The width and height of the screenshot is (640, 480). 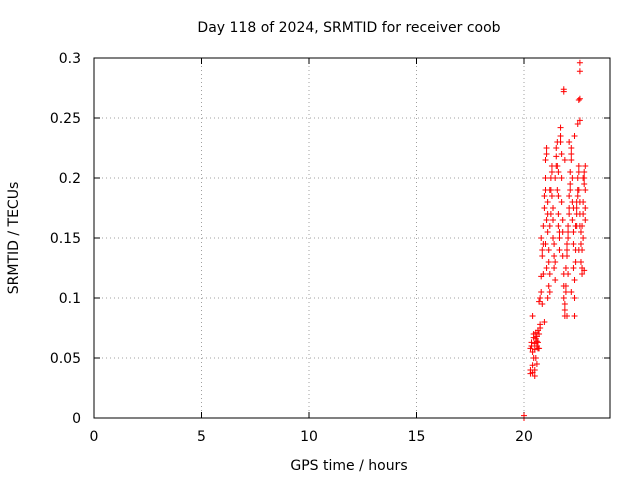 What do you see at coordinates (65, 359) in the screenshot?
I see `y-tick-label: 0.05` at bounding box center [65, 359].